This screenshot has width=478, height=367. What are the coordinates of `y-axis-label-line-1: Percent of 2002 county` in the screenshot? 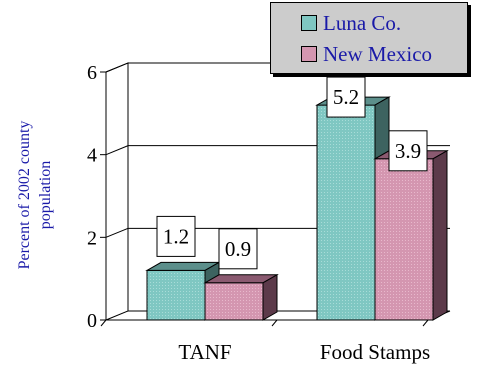 It's located at (24, 195).